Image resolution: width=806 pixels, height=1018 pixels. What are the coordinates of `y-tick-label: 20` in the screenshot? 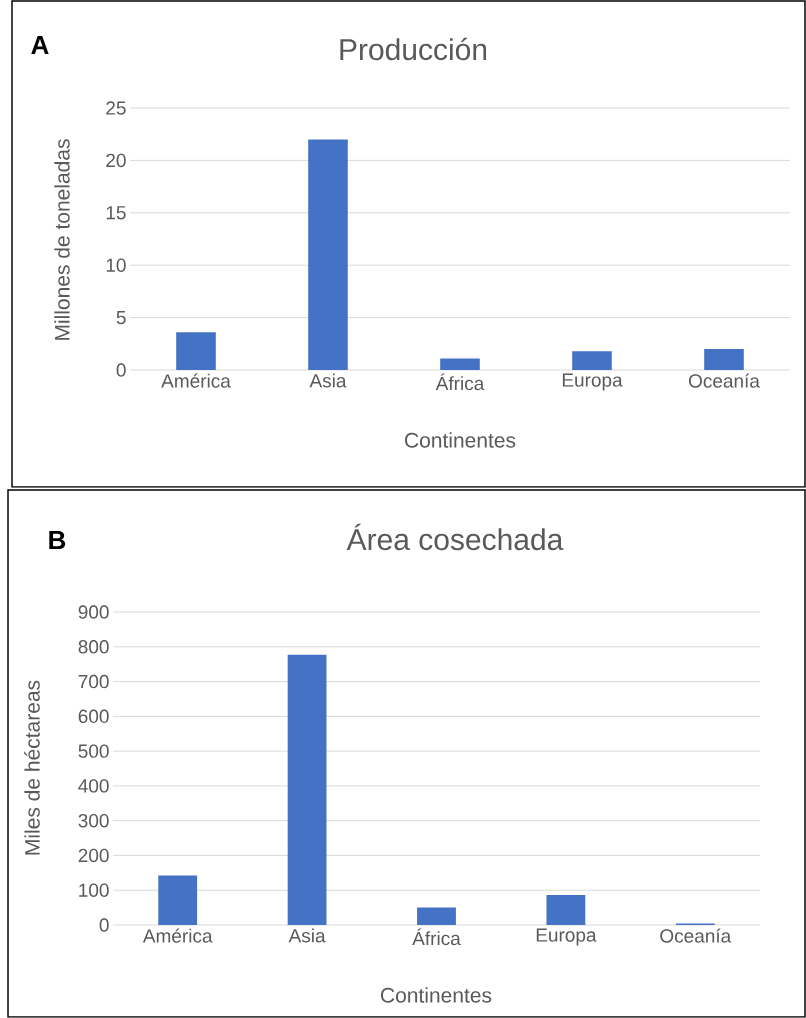 It's located at (116, 160).